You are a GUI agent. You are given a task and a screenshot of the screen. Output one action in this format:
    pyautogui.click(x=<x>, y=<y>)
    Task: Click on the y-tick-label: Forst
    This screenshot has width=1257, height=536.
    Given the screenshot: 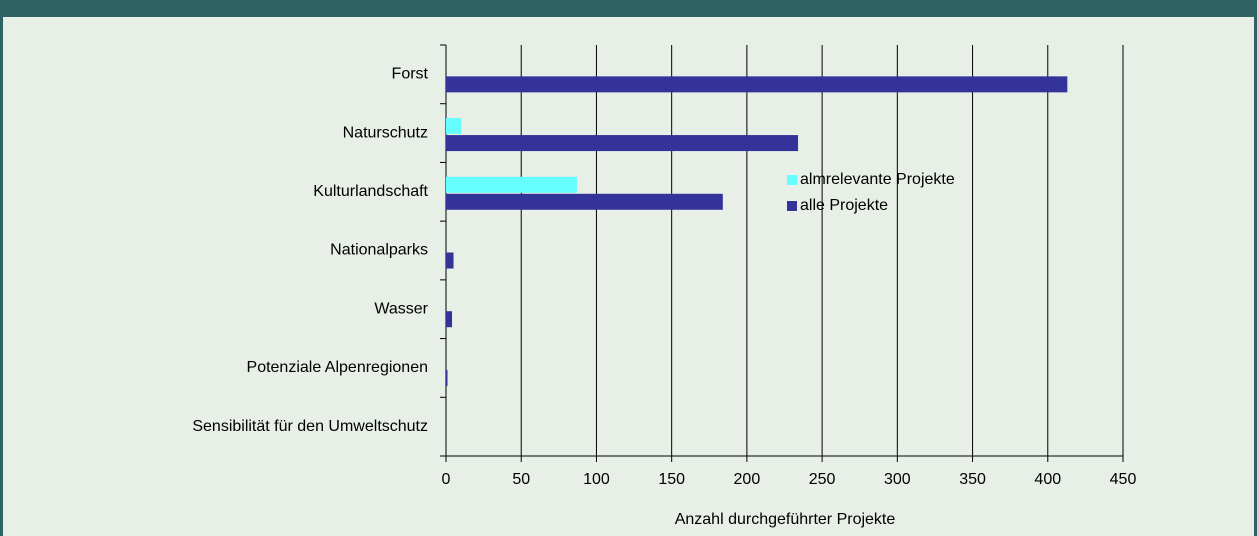 What is the action you would take?
    pyautogui.click(x=410, y=74)
    